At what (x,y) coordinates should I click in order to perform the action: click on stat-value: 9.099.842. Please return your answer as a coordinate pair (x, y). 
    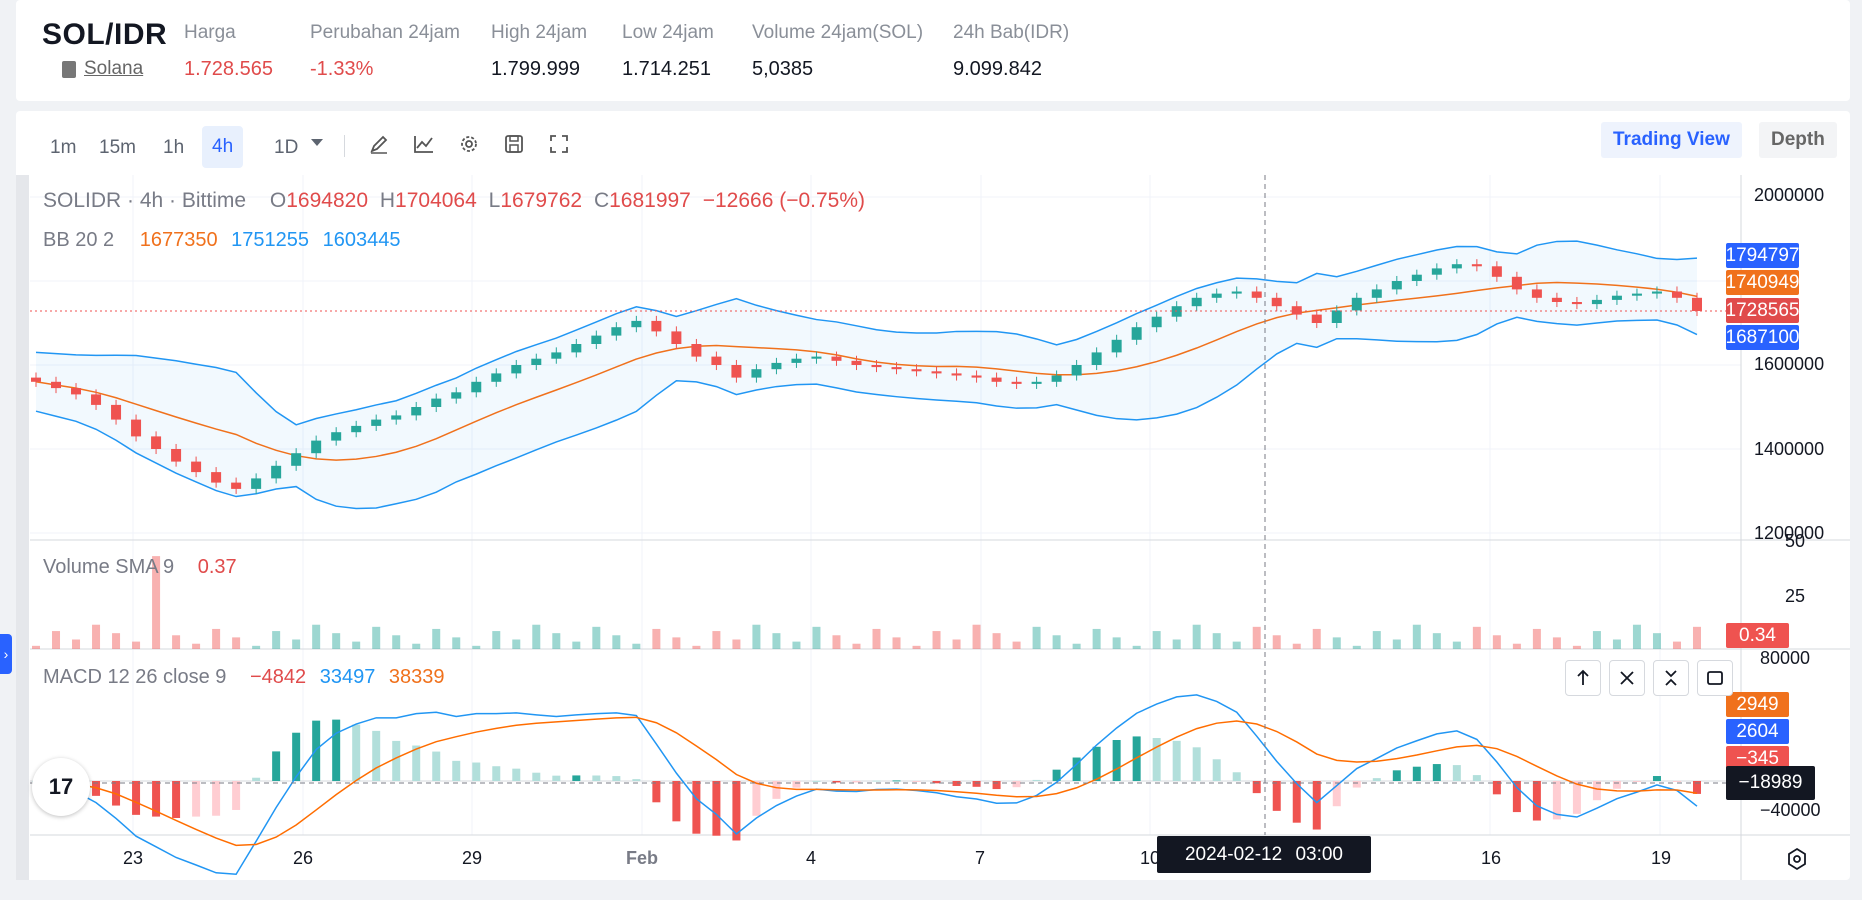
    Looking at the image, I should click on (997, 69).